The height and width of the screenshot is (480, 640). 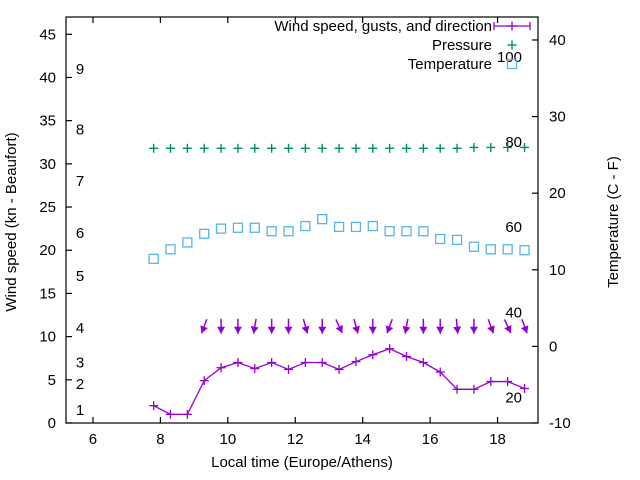 I want to click on y2-tick-label: 10, so click(x=557, y=270).